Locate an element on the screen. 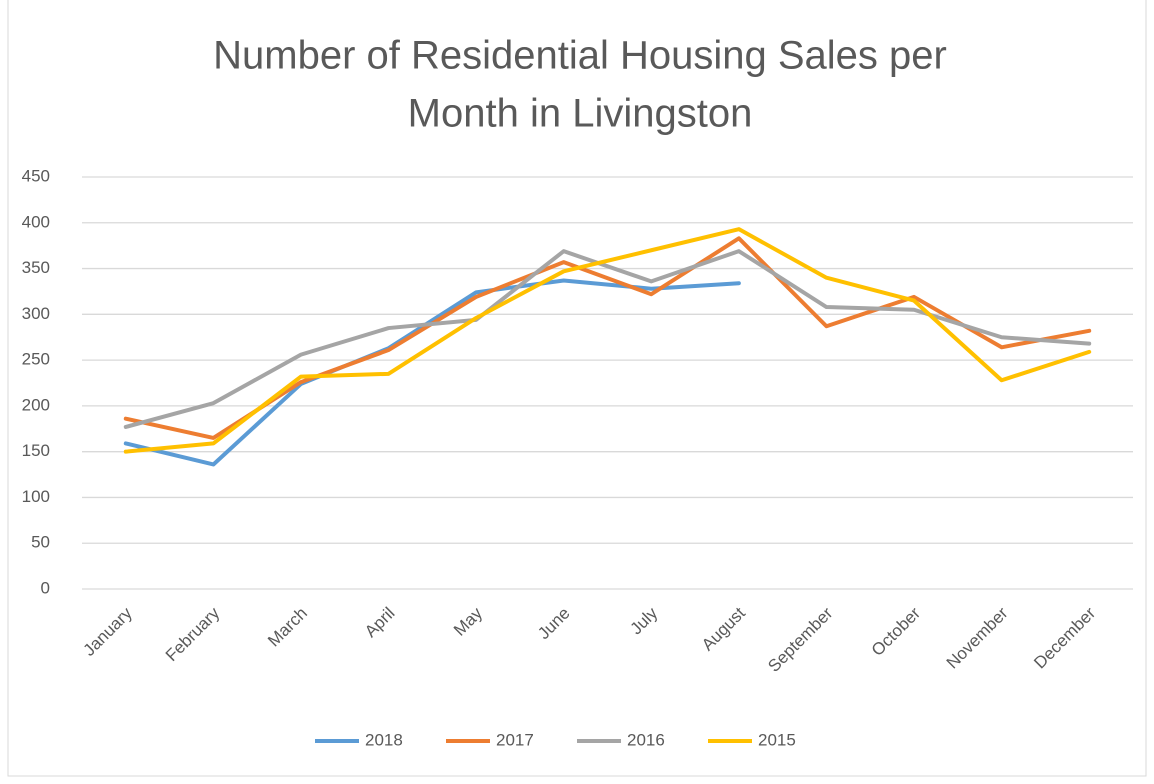 The height and width of the screenshot is (784, 1154). y-tick-label: 0 is located at coordinates (45, 587).